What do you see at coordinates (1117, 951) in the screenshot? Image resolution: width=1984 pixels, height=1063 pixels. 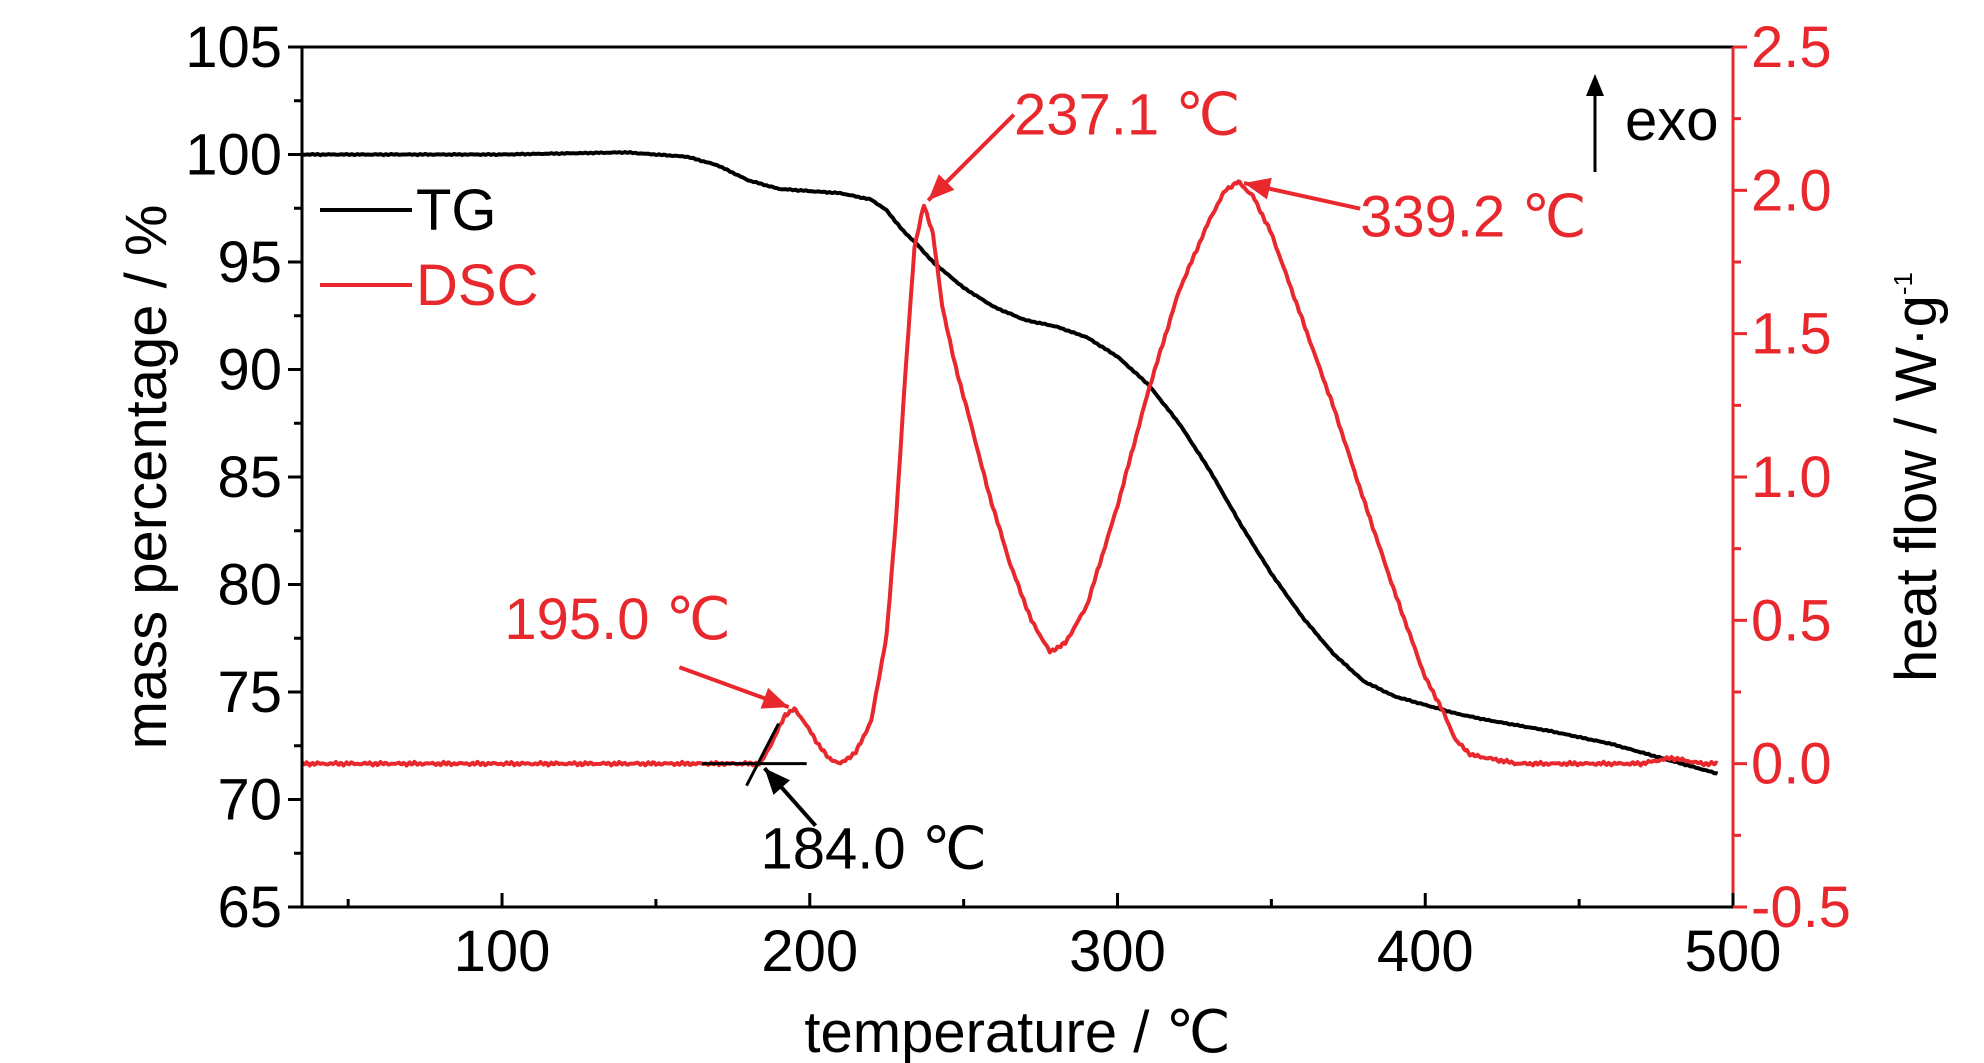 I see `x-tick-label: 300` at bounding box center [1117, 951].